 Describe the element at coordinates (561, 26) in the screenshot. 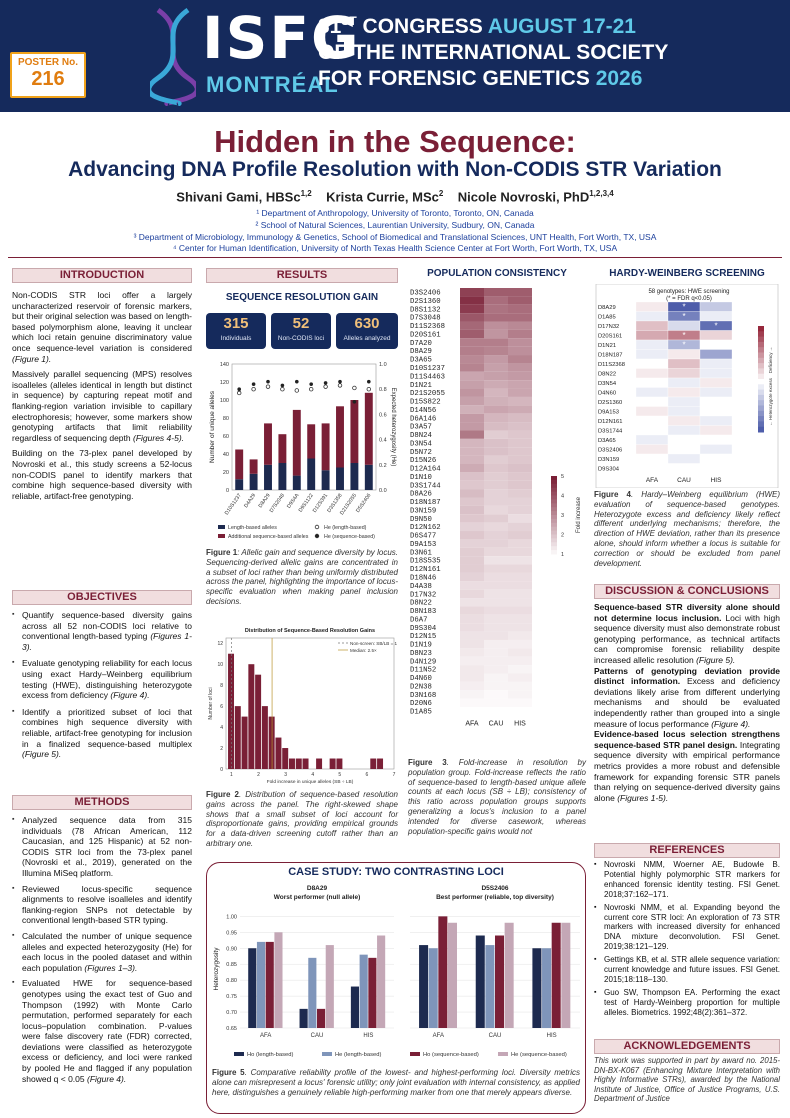

I see `congress-dates: AUGUST 17-21` at that location.